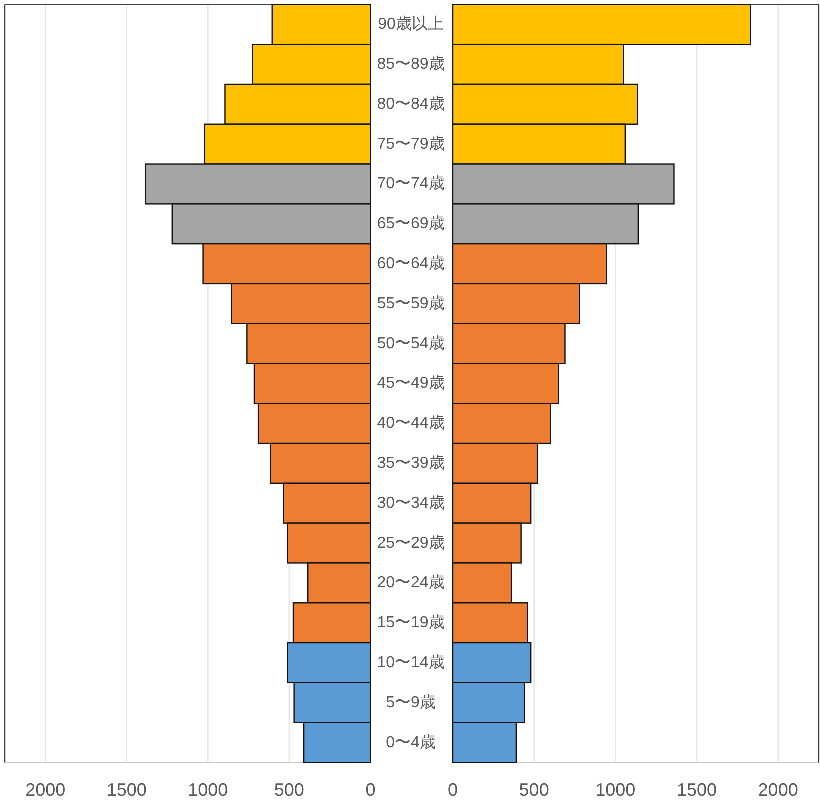 This screenshot has height=800, width=820. I want to click on y-tick-label: 25〜29歳, so click(411, 543).